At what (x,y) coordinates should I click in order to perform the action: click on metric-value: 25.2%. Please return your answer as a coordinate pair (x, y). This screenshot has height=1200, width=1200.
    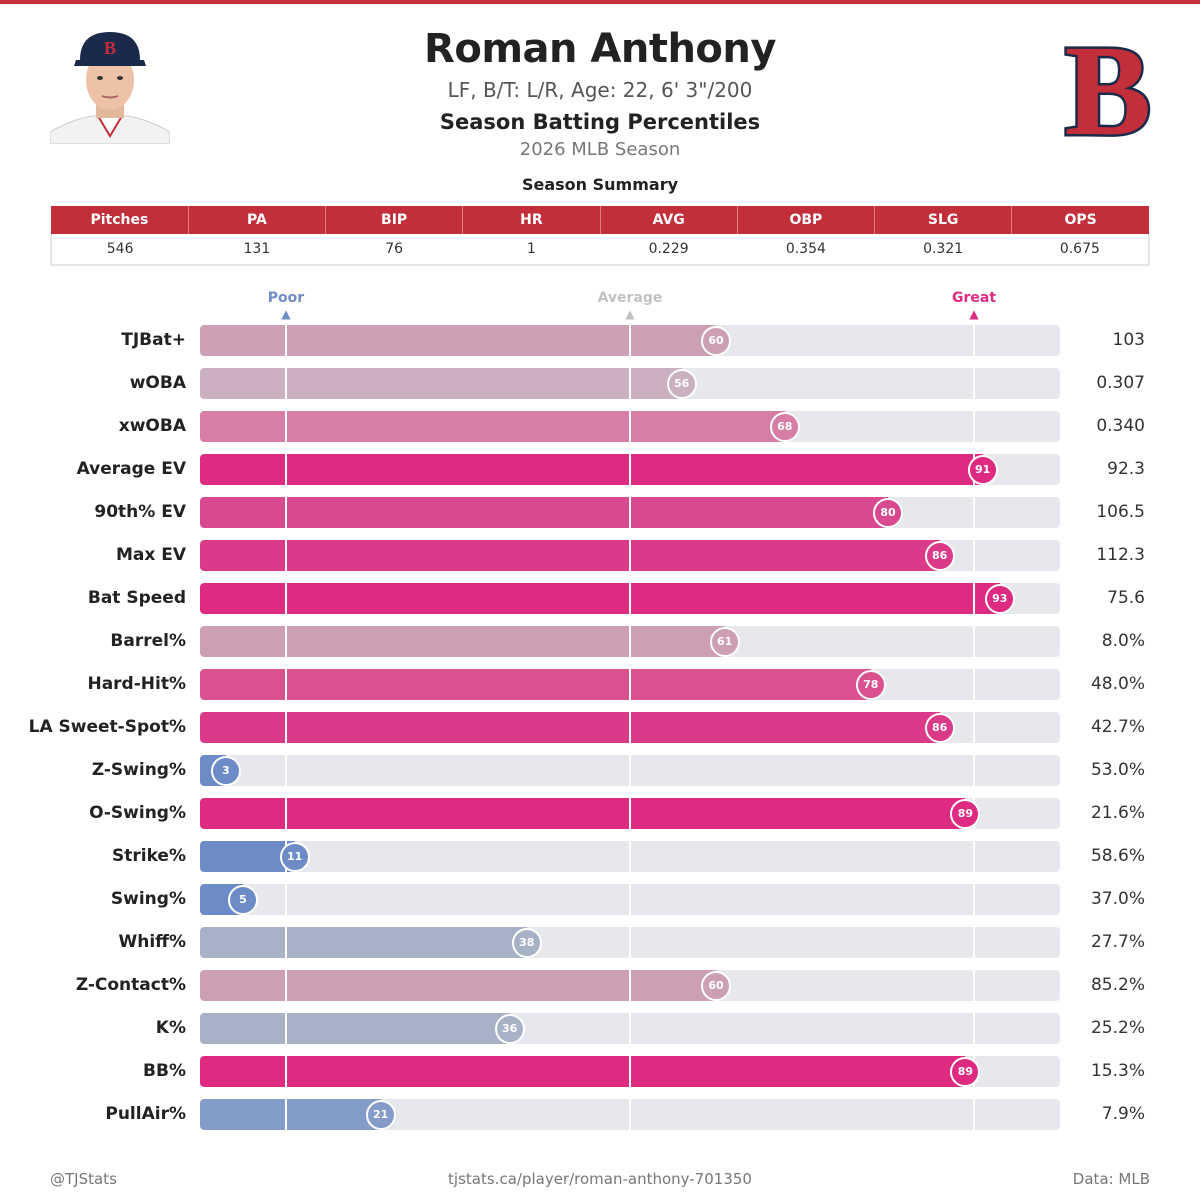
    Looking at the image, I should click on (1117, 1028).